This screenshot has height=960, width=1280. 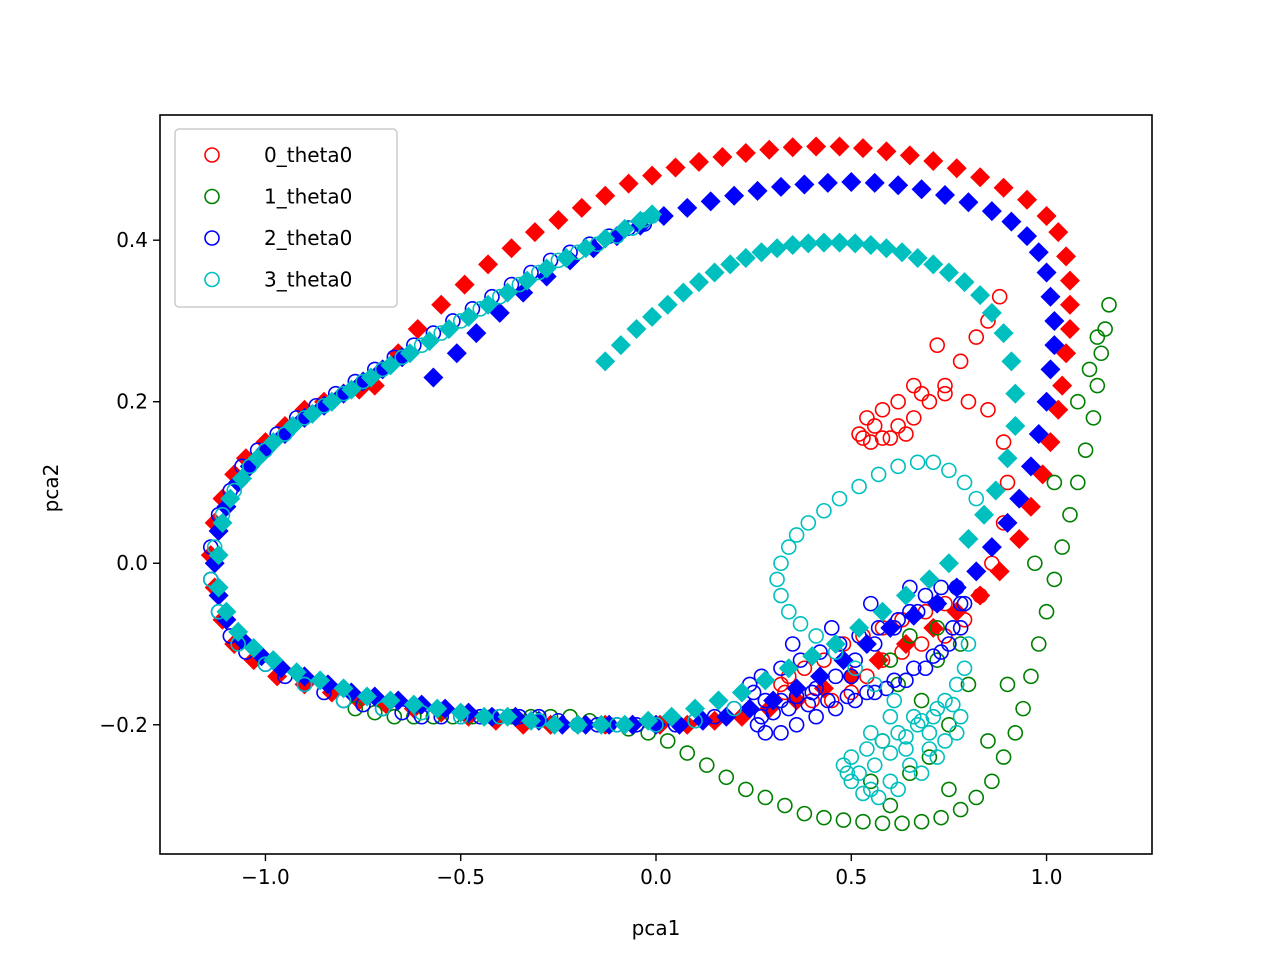 I want to click on x-tick-label: −1.0, so click(x=265, y=877).